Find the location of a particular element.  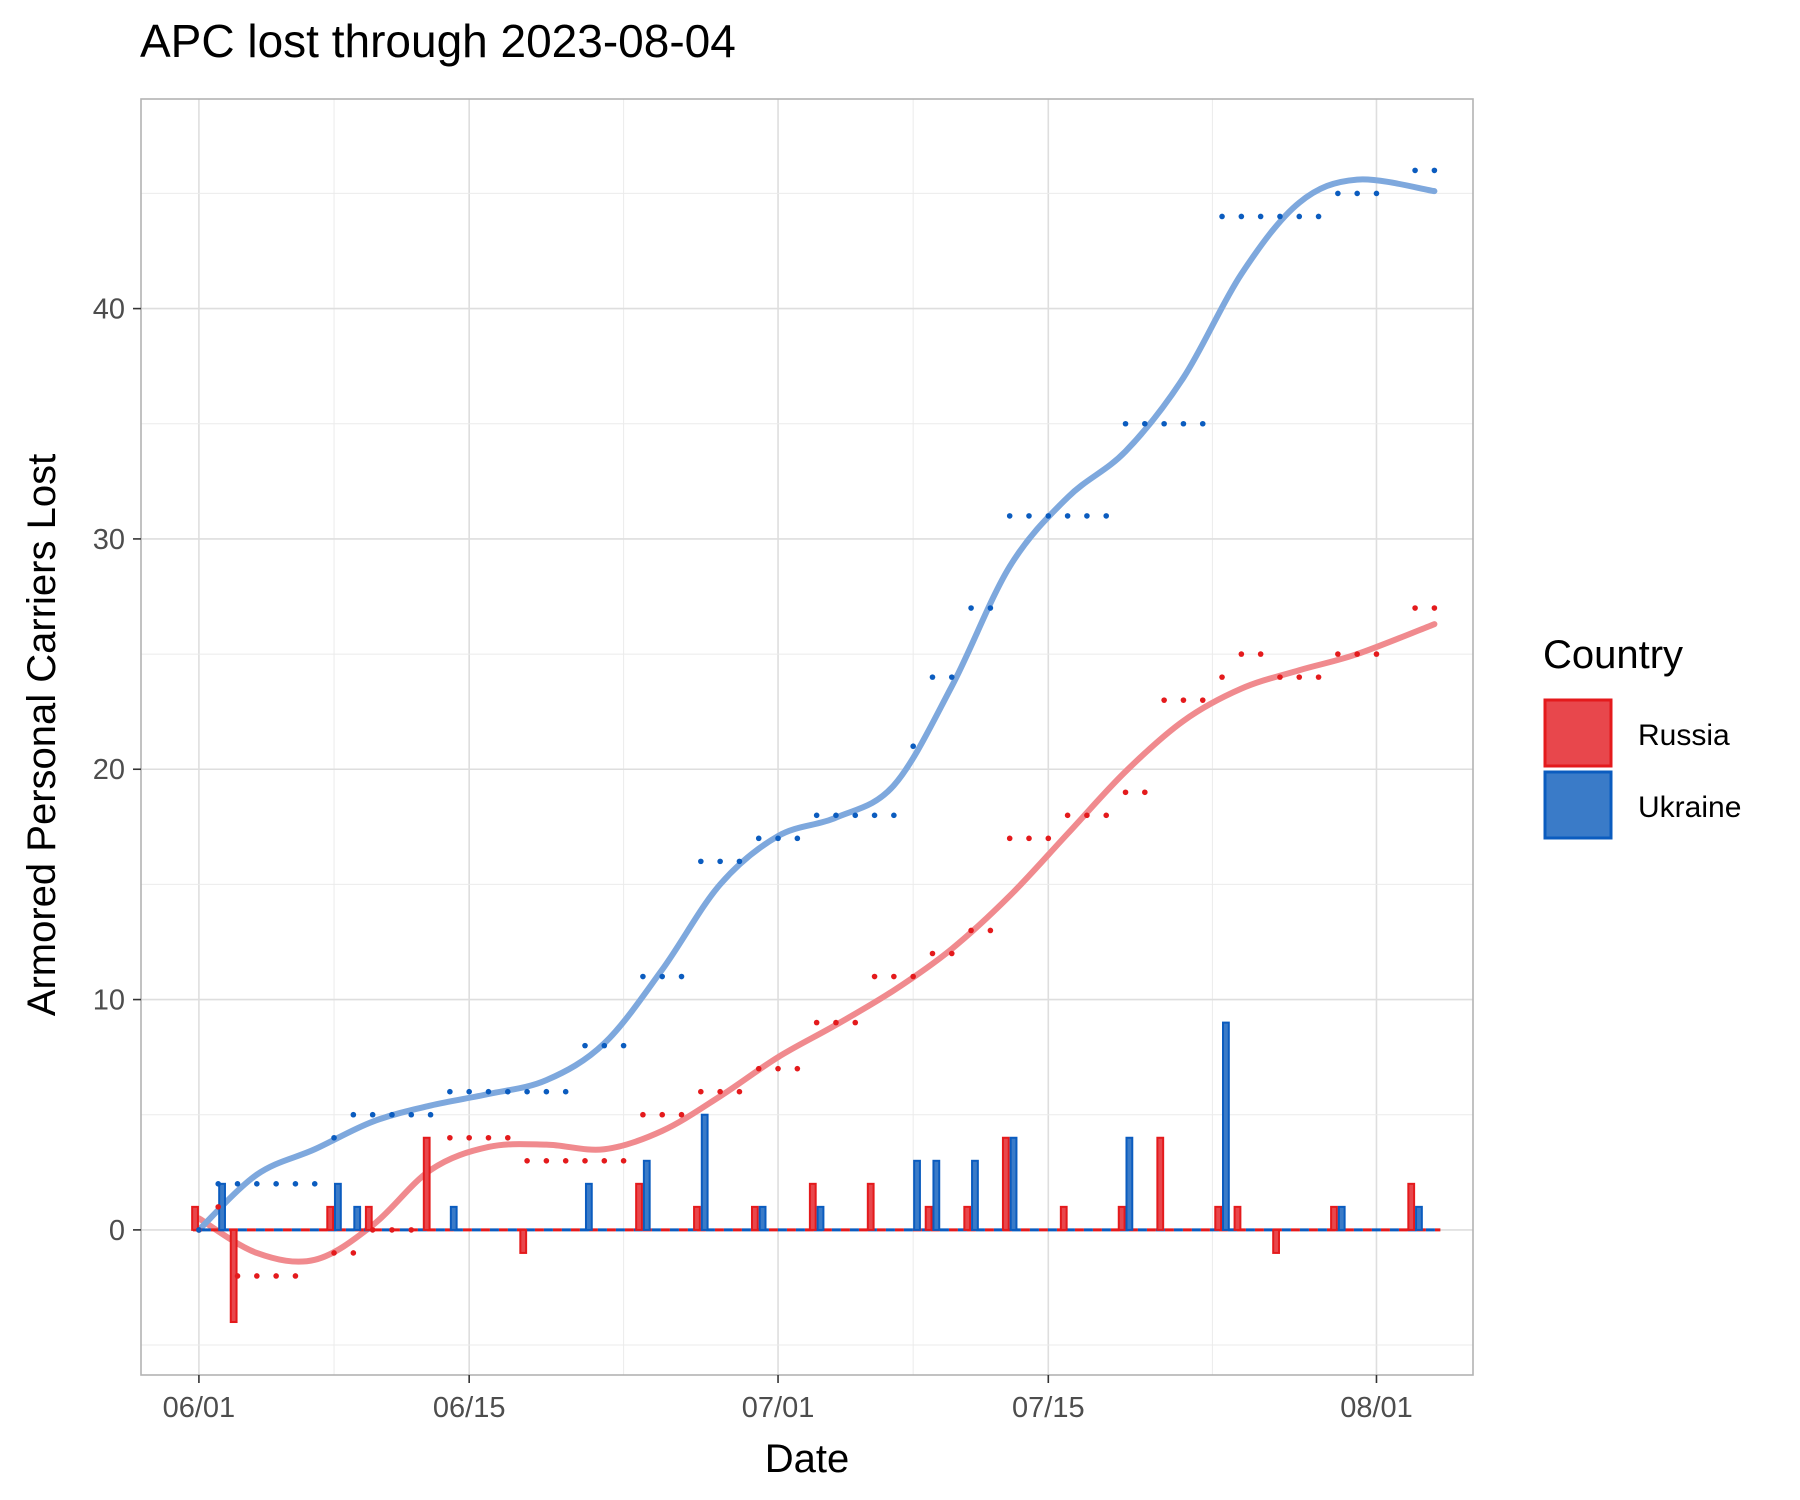

x-tick-label: 07/01 is located at coordinates (778, 1408).